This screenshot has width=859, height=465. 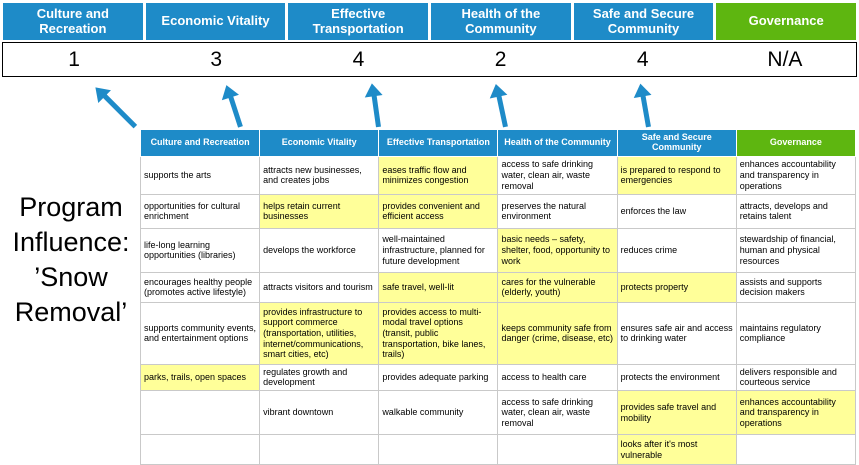 What do you see at coordinates (676, 377) in the screenshot?
I see `matrix-cell: protects the environment` at bounding box center [676, 377].